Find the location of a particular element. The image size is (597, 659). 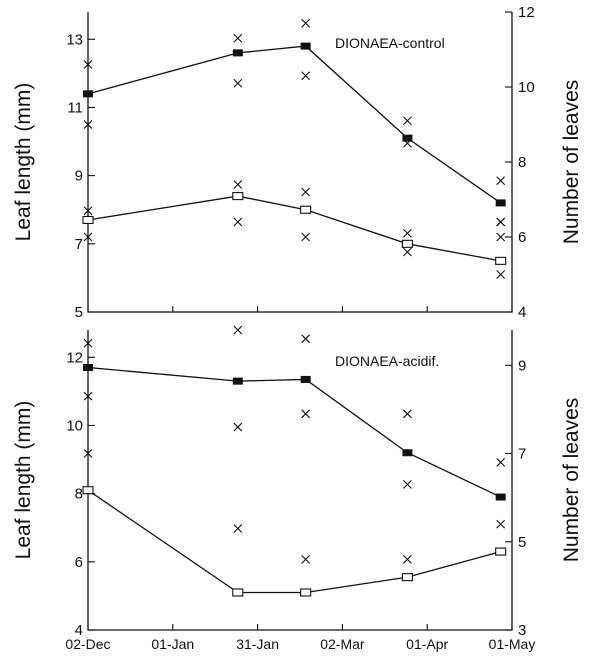

y-left-tick-label: 8 is located at coordinates (79, 494).